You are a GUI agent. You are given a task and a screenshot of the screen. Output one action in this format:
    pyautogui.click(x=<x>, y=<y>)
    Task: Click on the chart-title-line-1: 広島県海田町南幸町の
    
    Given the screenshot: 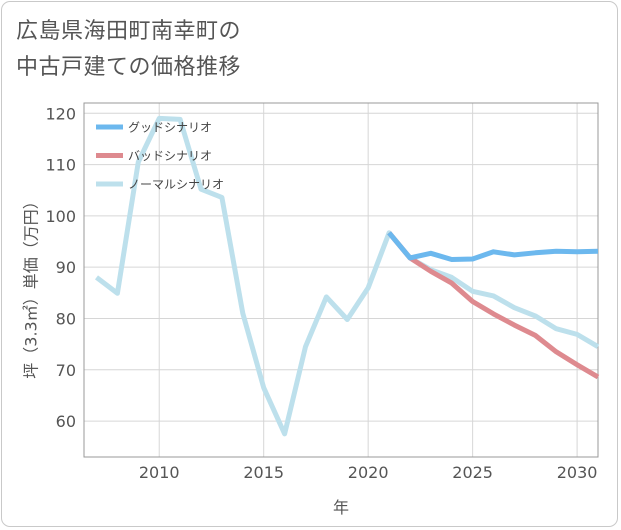 What is the action you would take?
    pyautogui.click(x=129, y=31)
    